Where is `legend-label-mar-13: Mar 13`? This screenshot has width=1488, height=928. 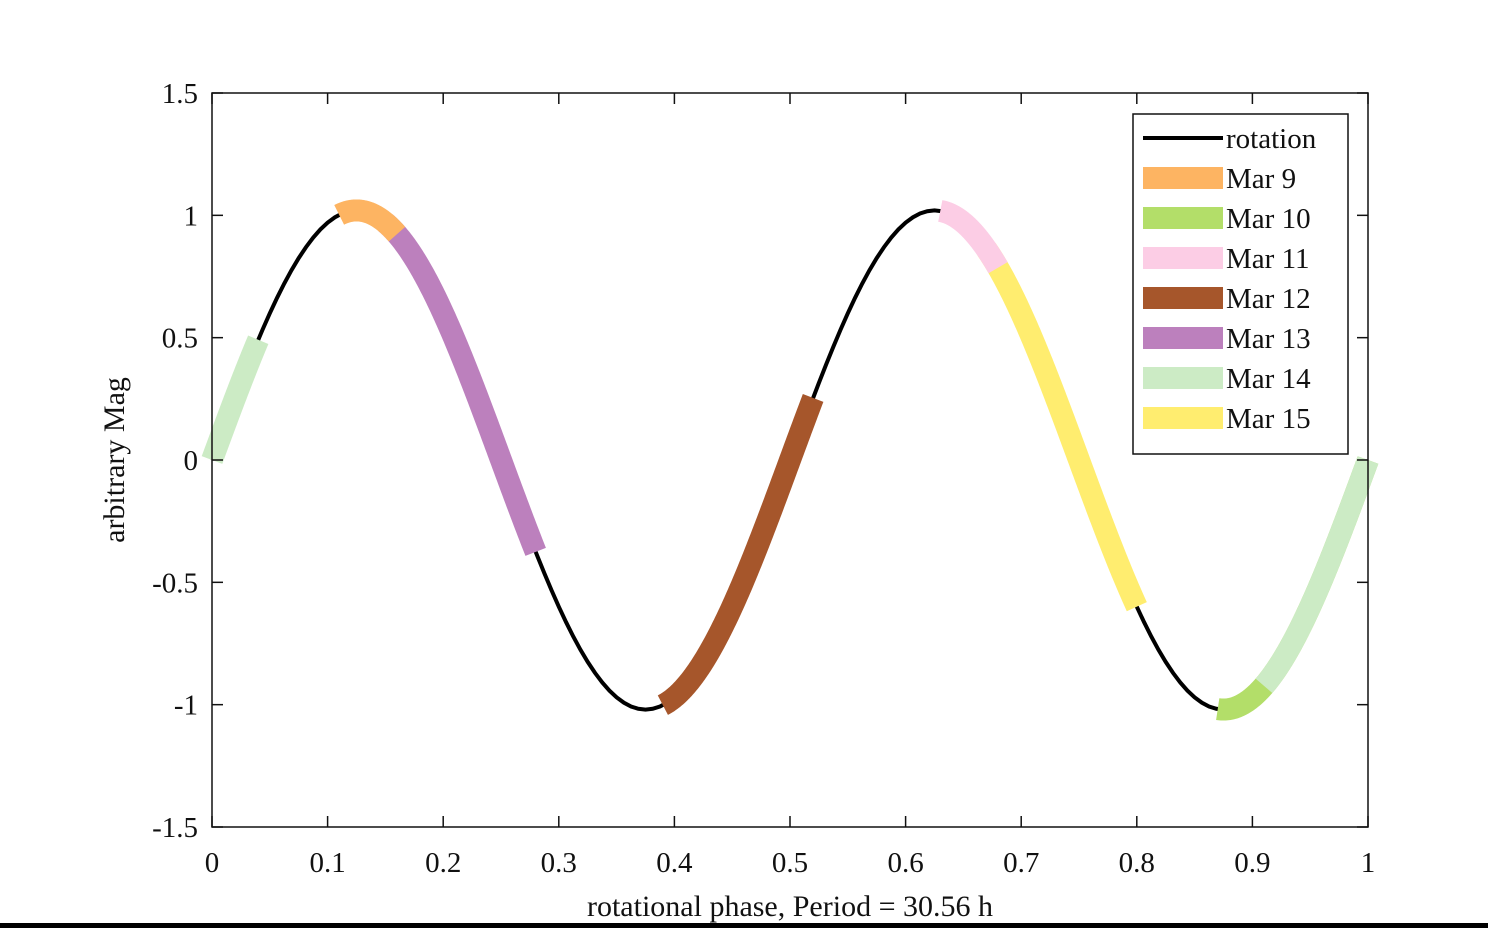
legend-label-mar-13: Mar 13 is located at coordinates (1268, 339).